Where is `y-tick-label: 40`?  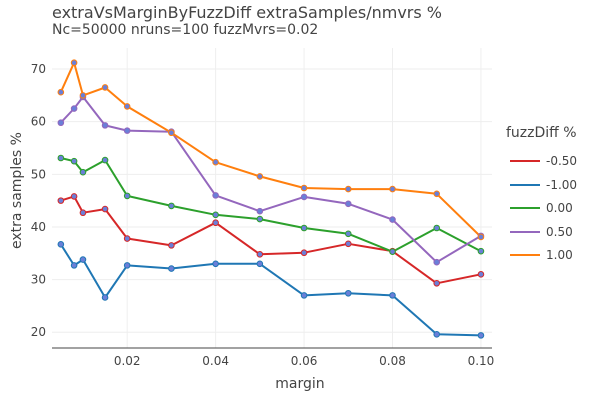 y-tick-label: 40 is located at coordinates (38, 227).